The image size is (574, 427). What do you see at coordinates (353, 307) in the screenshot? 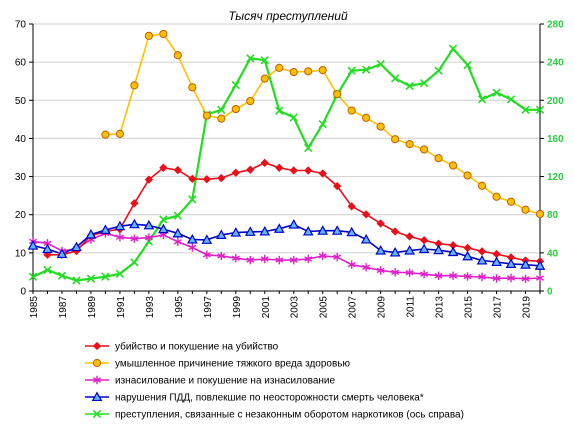
I see `x-tick-label: 2007` at bounding box center [353, 307].